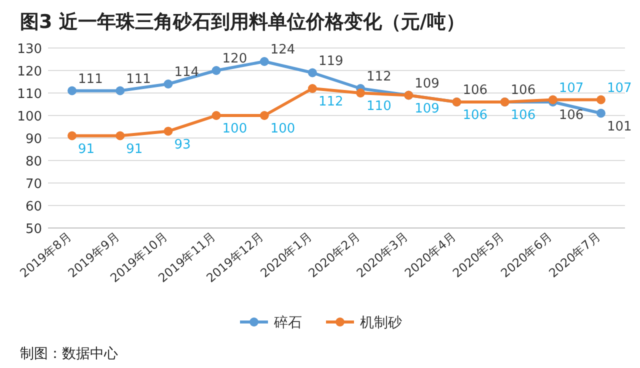 The image size is (640, 368). Describe the element at coordinates (379, 106) in the screenshot. I see `data-label: 110` at that location.